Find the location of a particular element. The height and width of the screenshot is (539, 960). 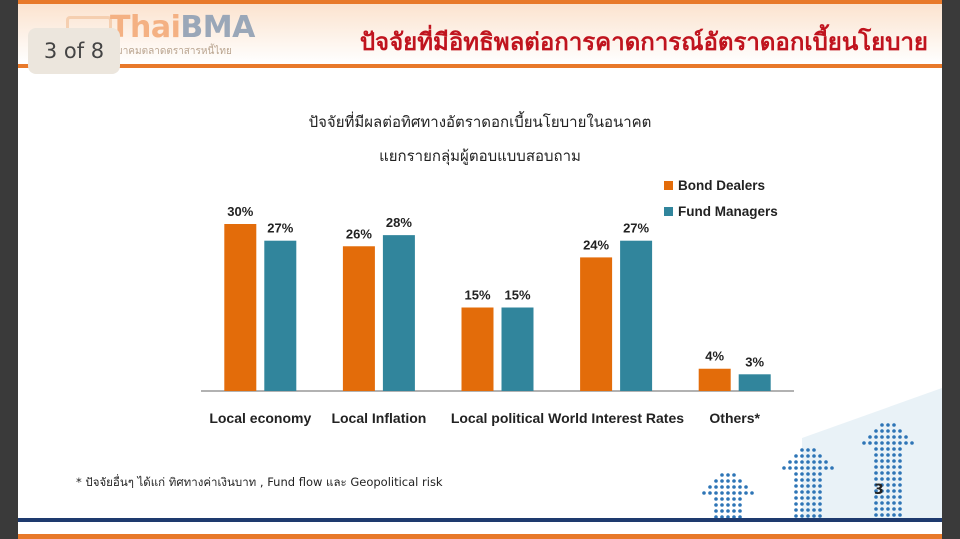

data-label: 28% is located at coordinates (399, 222).